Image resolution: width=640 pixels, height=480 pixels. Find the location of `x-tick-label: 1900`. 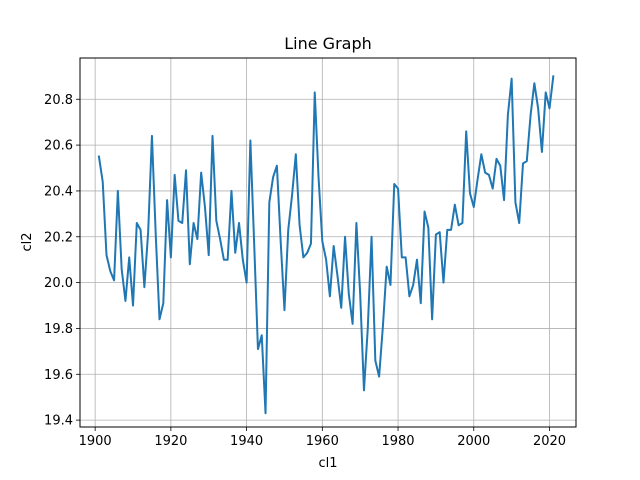

x-tick-label: 1900 is located at coordinates (95, 441).